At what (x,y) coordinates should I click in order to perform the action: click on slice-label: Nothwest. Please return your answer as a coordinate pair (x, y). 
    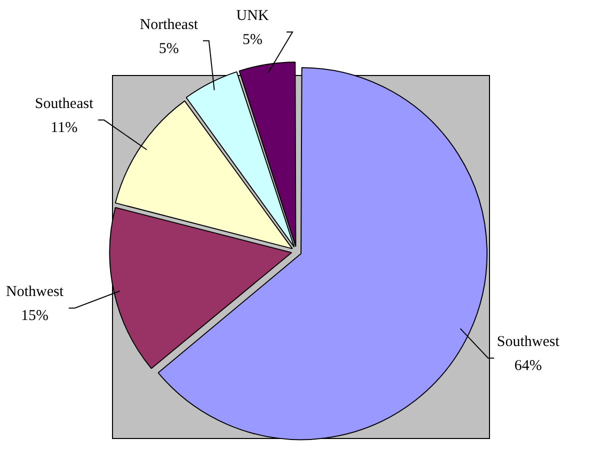
    Looking at the image, I should click on (35, 292).